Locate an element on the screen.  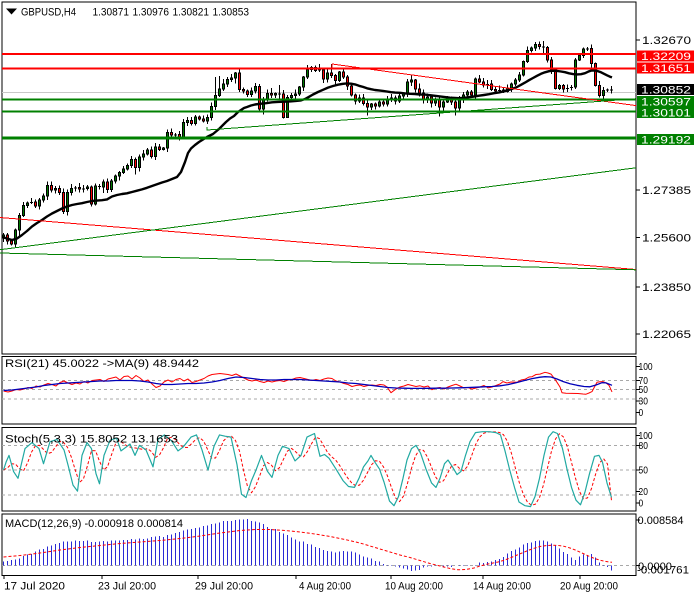
svg-text: 1.30976 is located at coordinates (151, 13).